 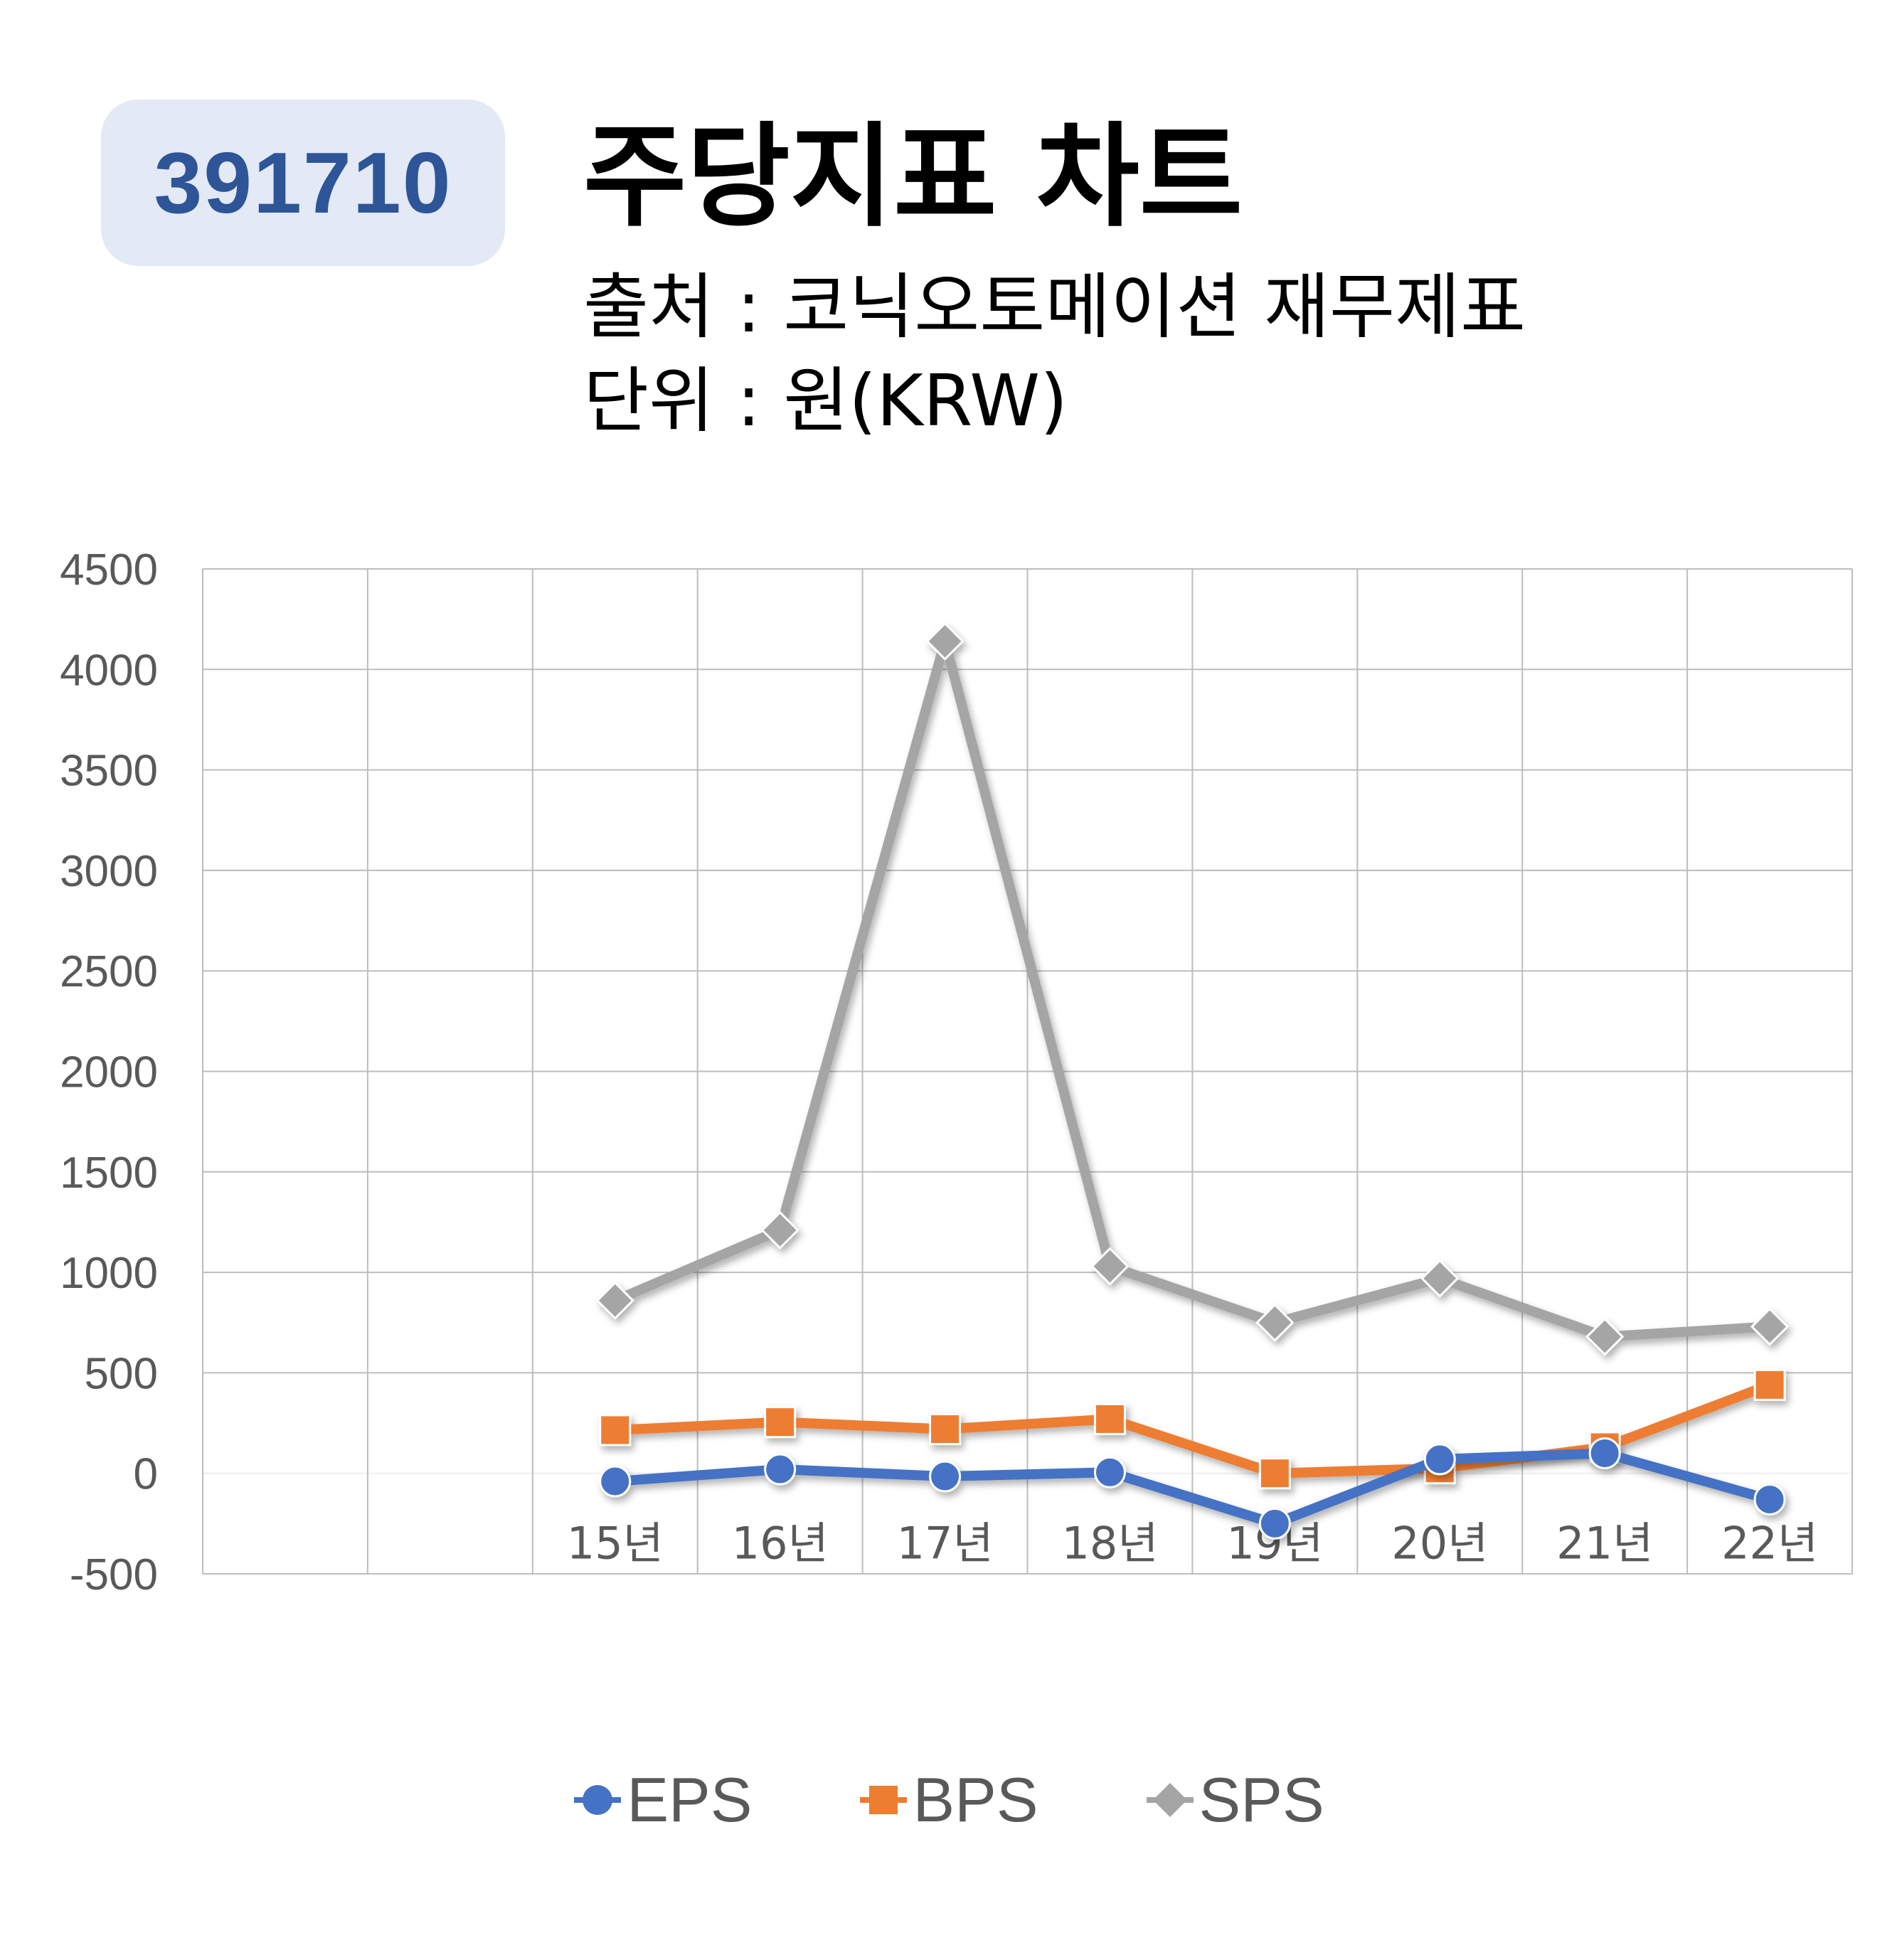 I want to click on eps-line, so click(x=1192, y=1488).